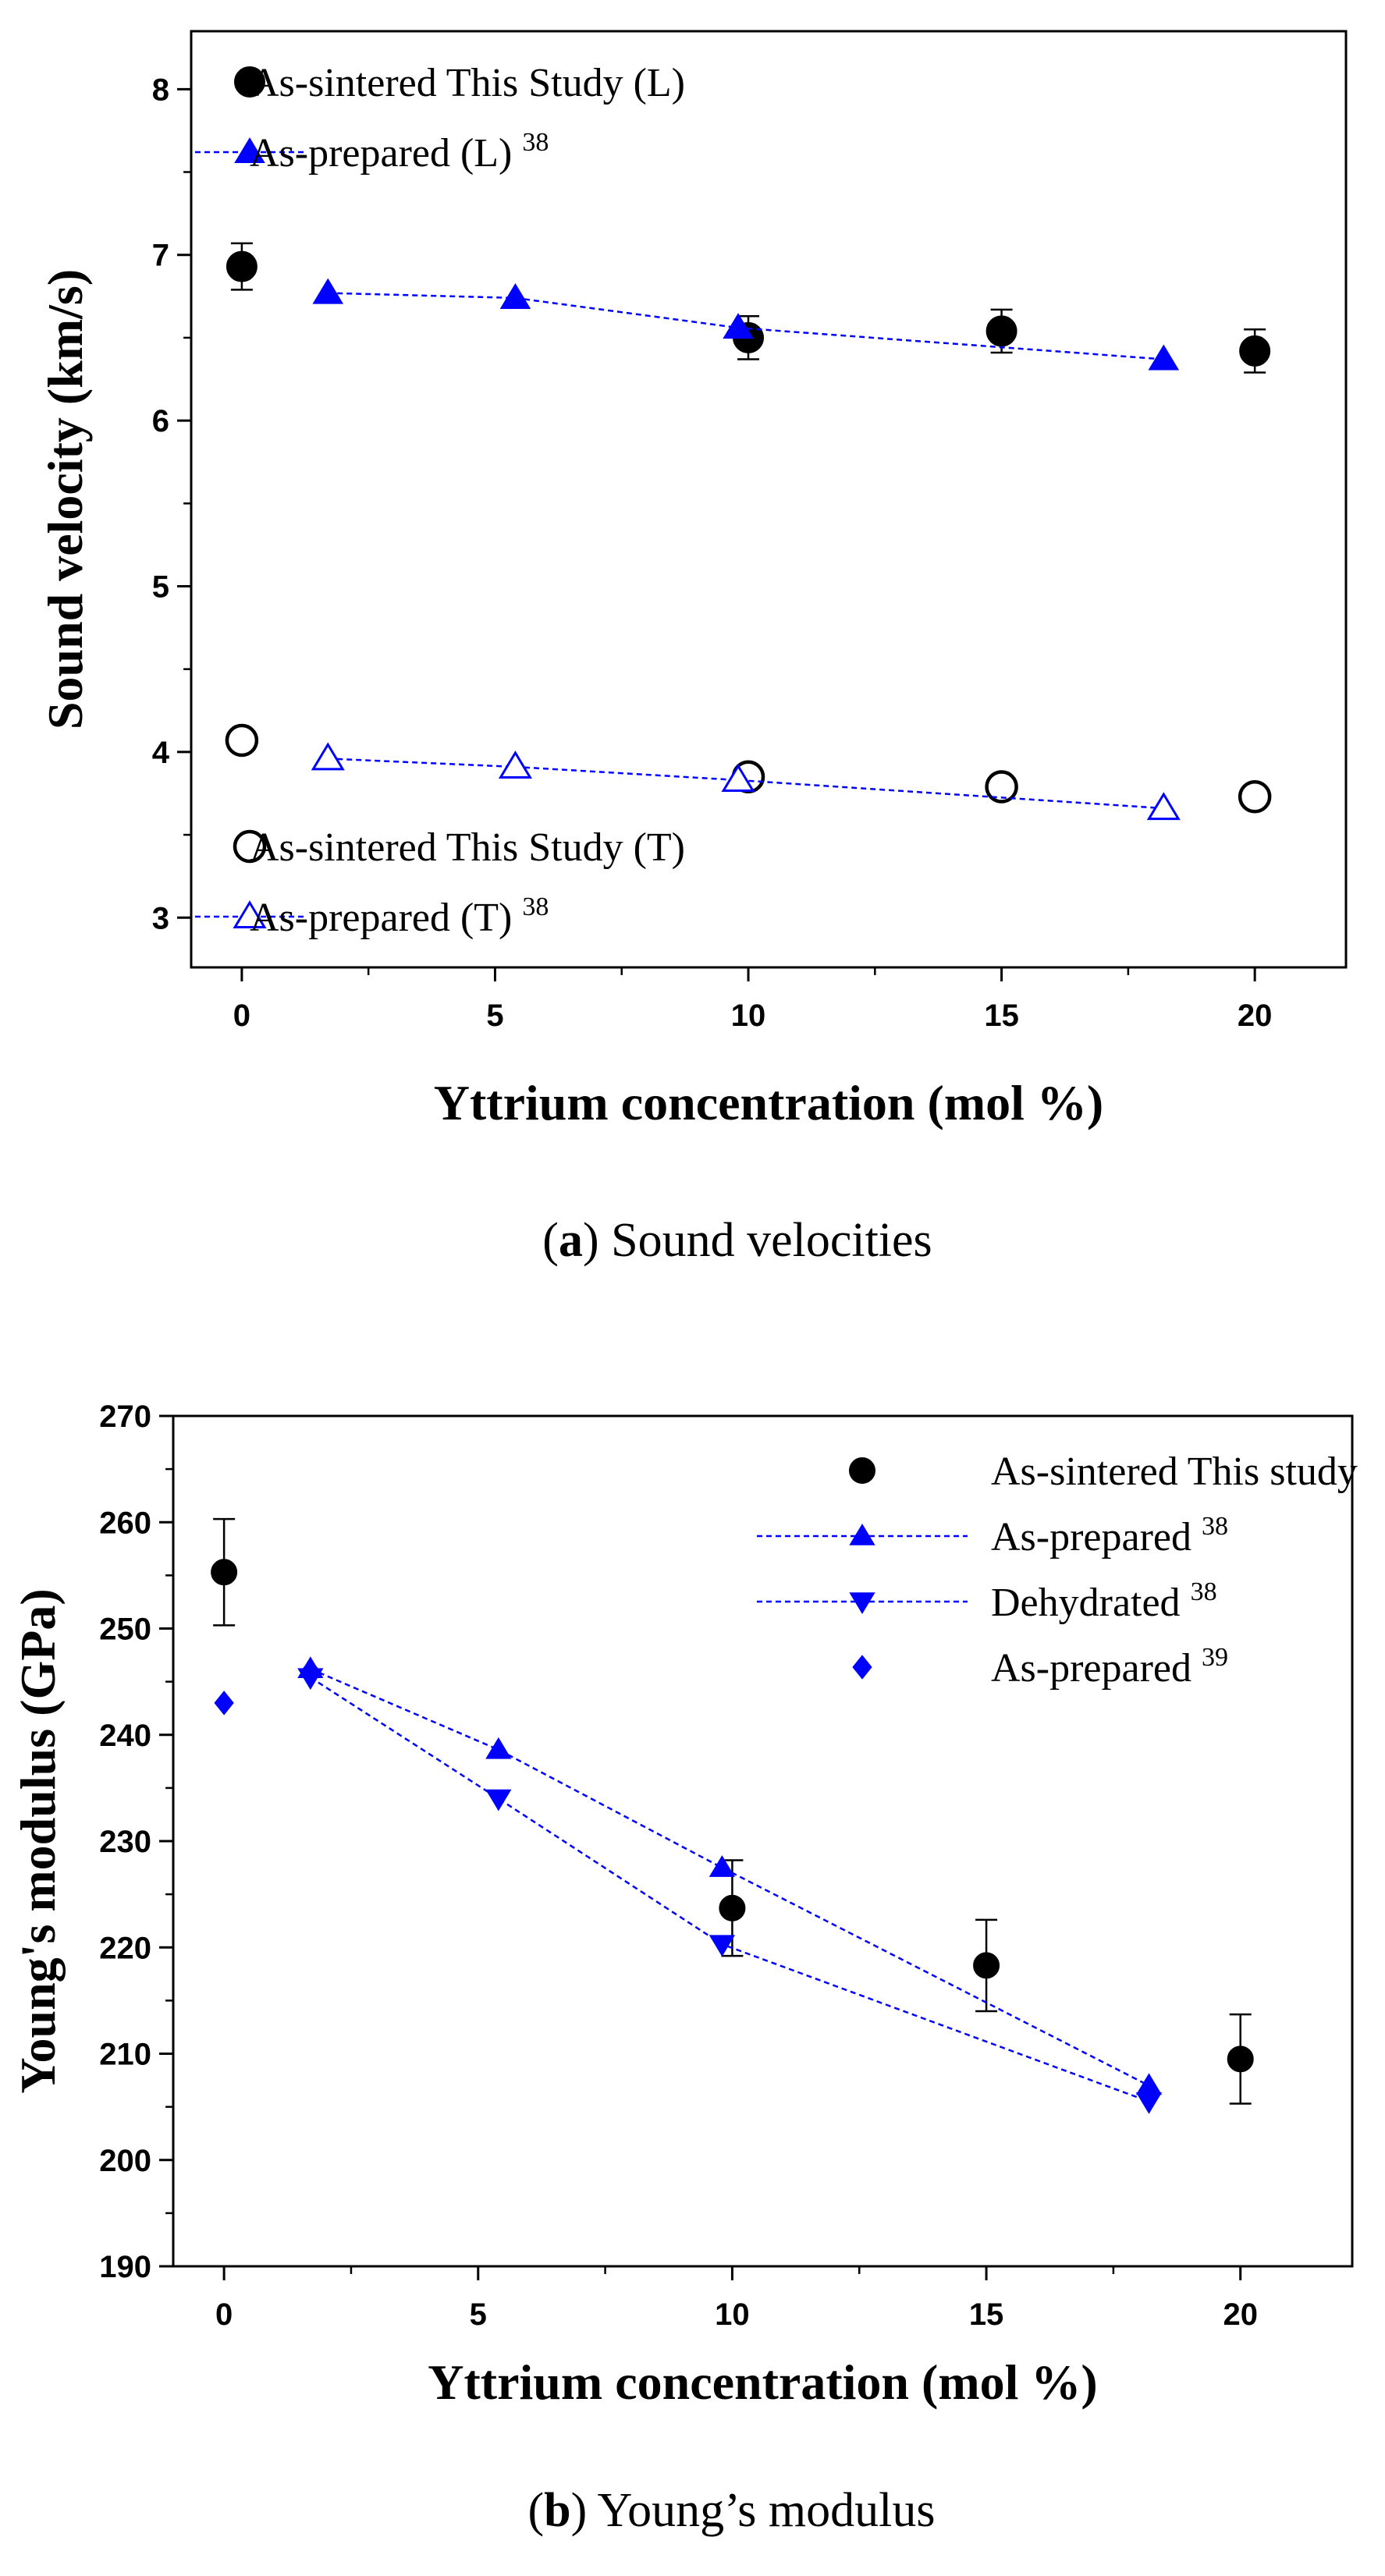 This screenshot has width=1385, height=2576. I want to click on legend-label-text: As-prepared (L), so click(386, 153).